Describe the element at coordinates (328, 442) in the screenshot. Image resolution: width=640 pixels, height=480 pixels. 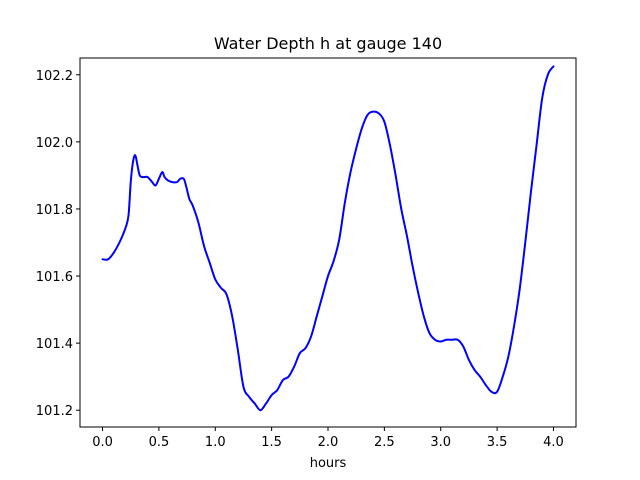
I see `x-tick-label: 2.0` at that location.